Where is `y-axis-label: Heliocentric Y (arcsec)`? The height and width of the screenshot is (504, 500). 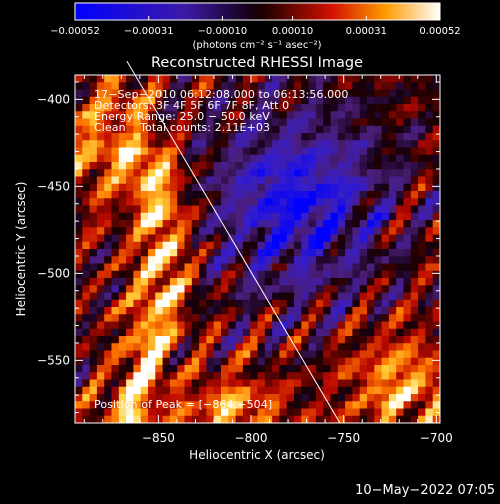
y-axis-label: Heliocentric Y (arcsec) is located at coordinates (21, 249).